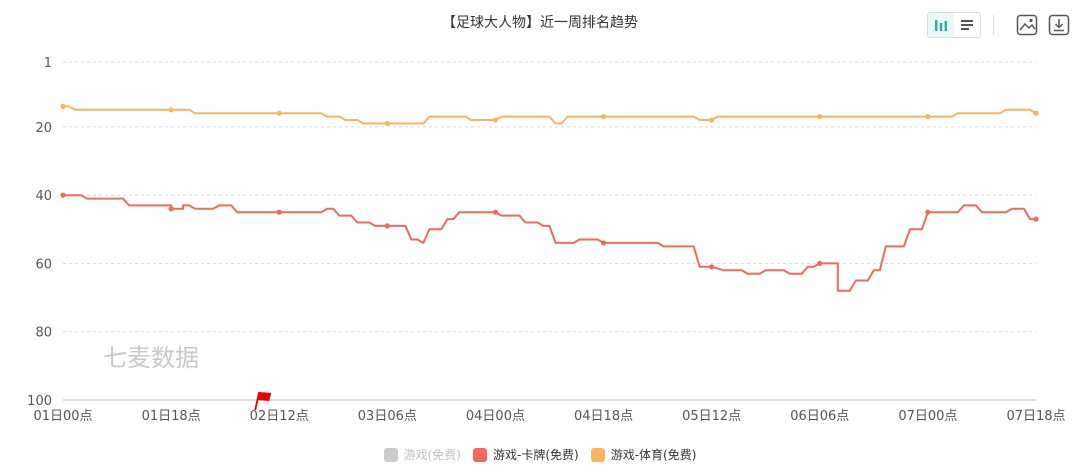  I want to click on legend-label: 游戏-卡牌(免费), so click(535, 455).